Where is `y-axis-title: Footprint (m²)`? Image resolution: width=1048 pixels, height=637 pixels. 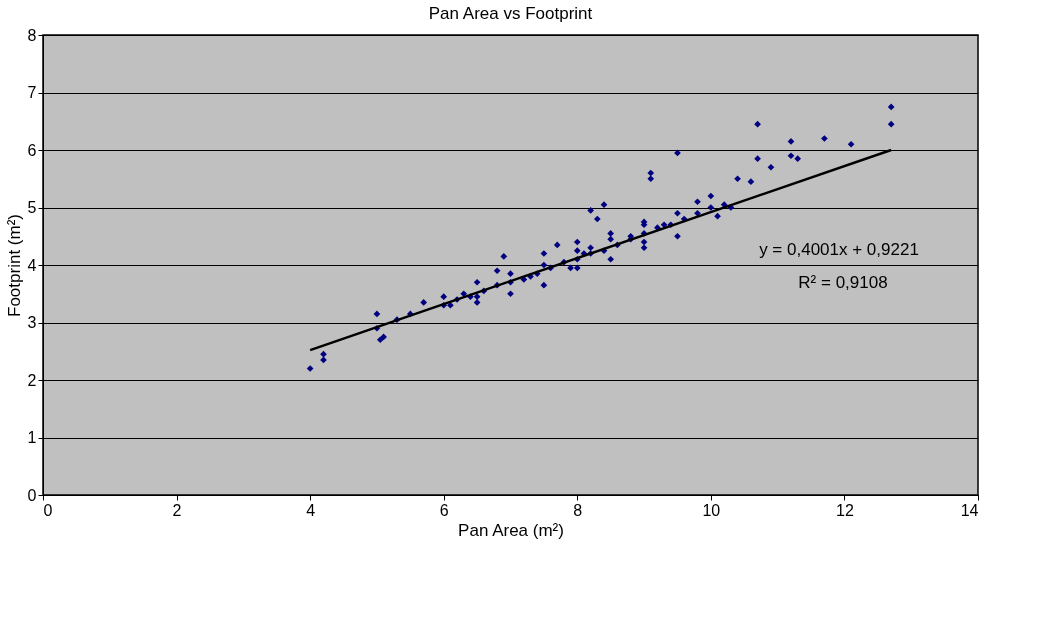
y-axis-title: Footprint (m²) is located at coordinates (14, 265).